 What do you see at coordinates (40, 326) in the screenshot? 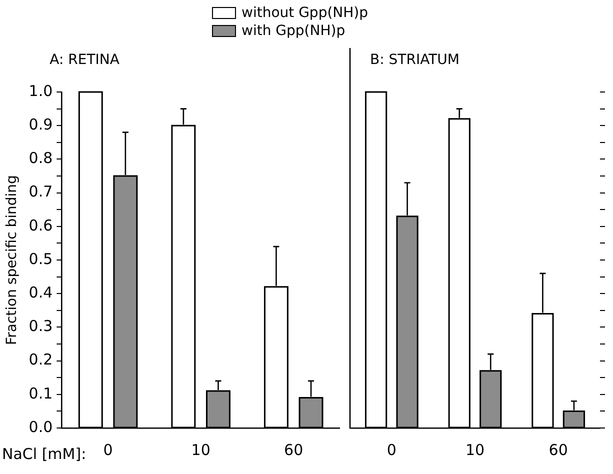
I see `y-tick-label: 0.3` at bounding box center [40, 326].